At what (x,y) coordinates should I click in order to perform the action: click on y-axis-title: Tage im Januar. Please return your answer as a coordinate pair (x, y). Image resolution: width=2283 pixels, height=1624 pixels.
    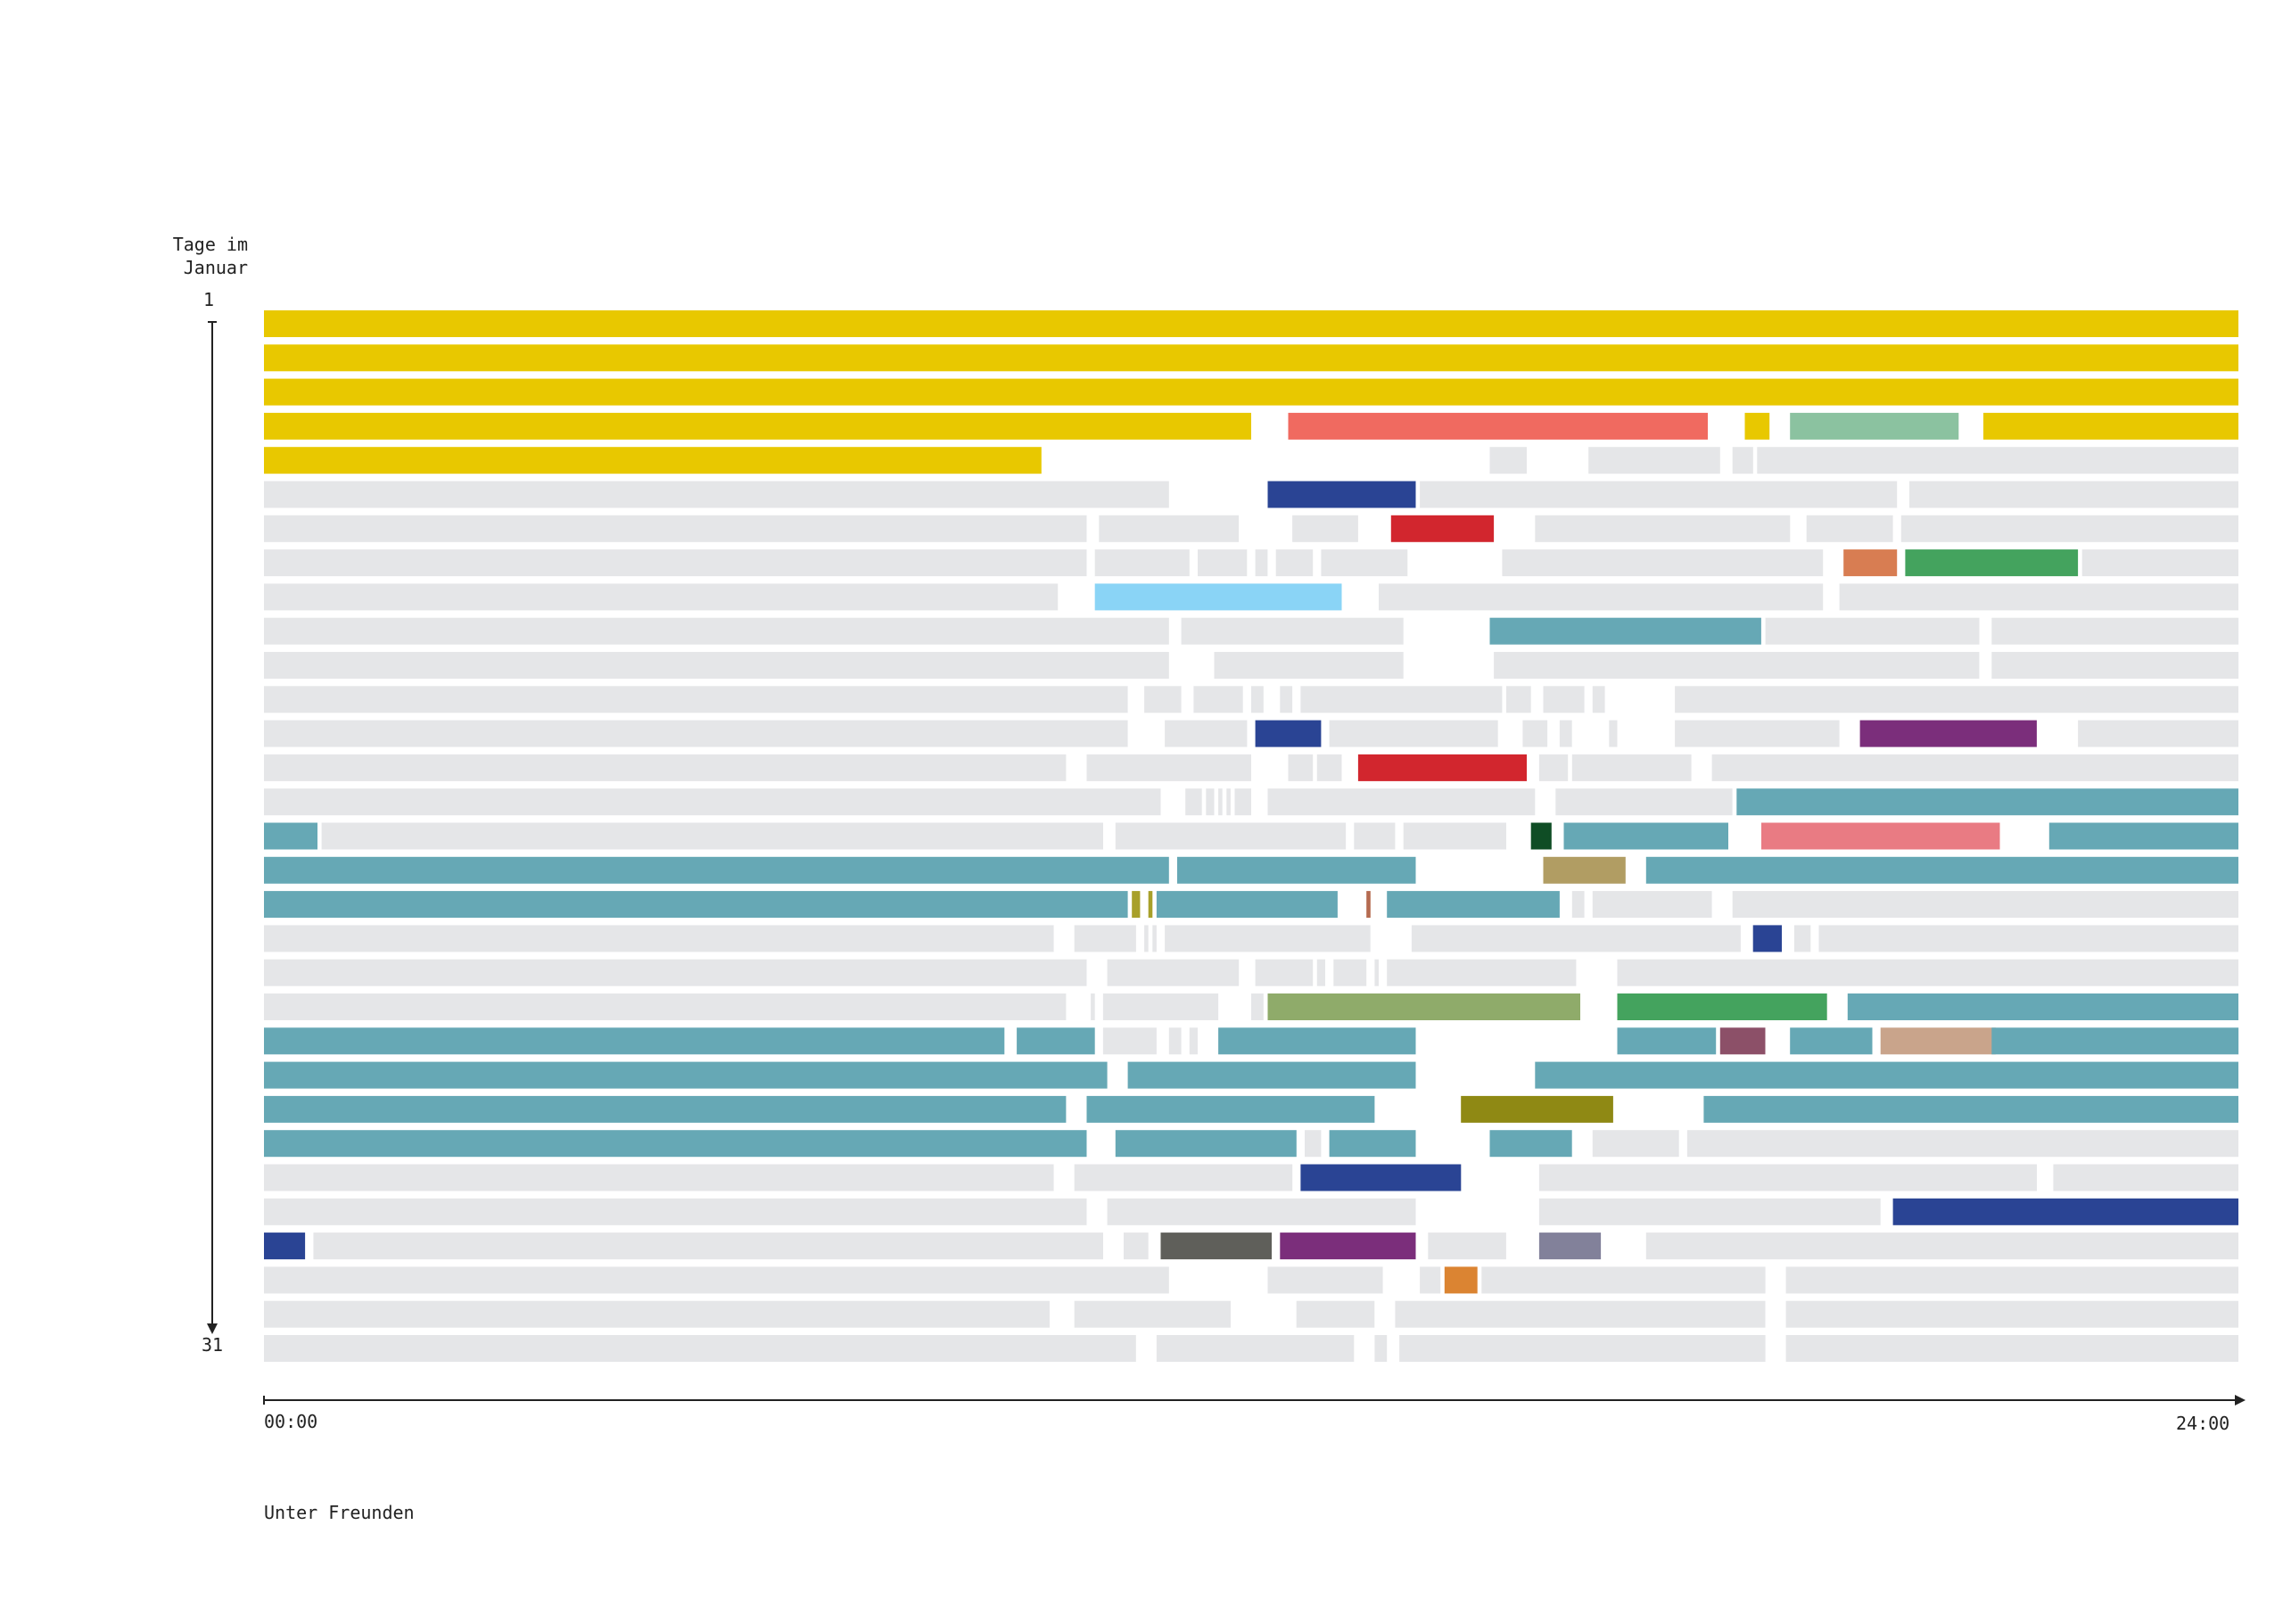
    Looking at the image, I should click on (210, 256).